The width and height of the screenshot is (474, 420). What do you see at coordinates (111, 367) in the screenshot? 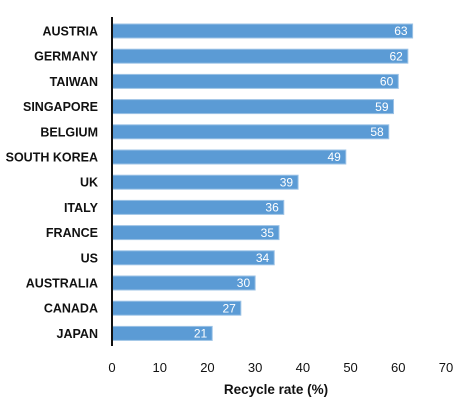
I see `x-tick-label: 0` at bounding box center [111, 367].